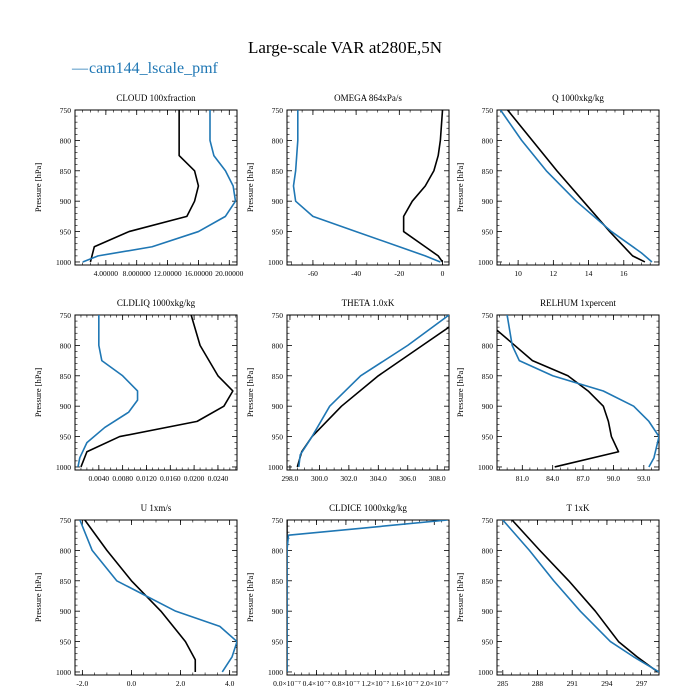 The height and width of the screenshot is (700, 700). What do you see at coordinates (503, 683) in the screenshot?
I see `x-tick-label: 285` at bounding box center [503, 683].